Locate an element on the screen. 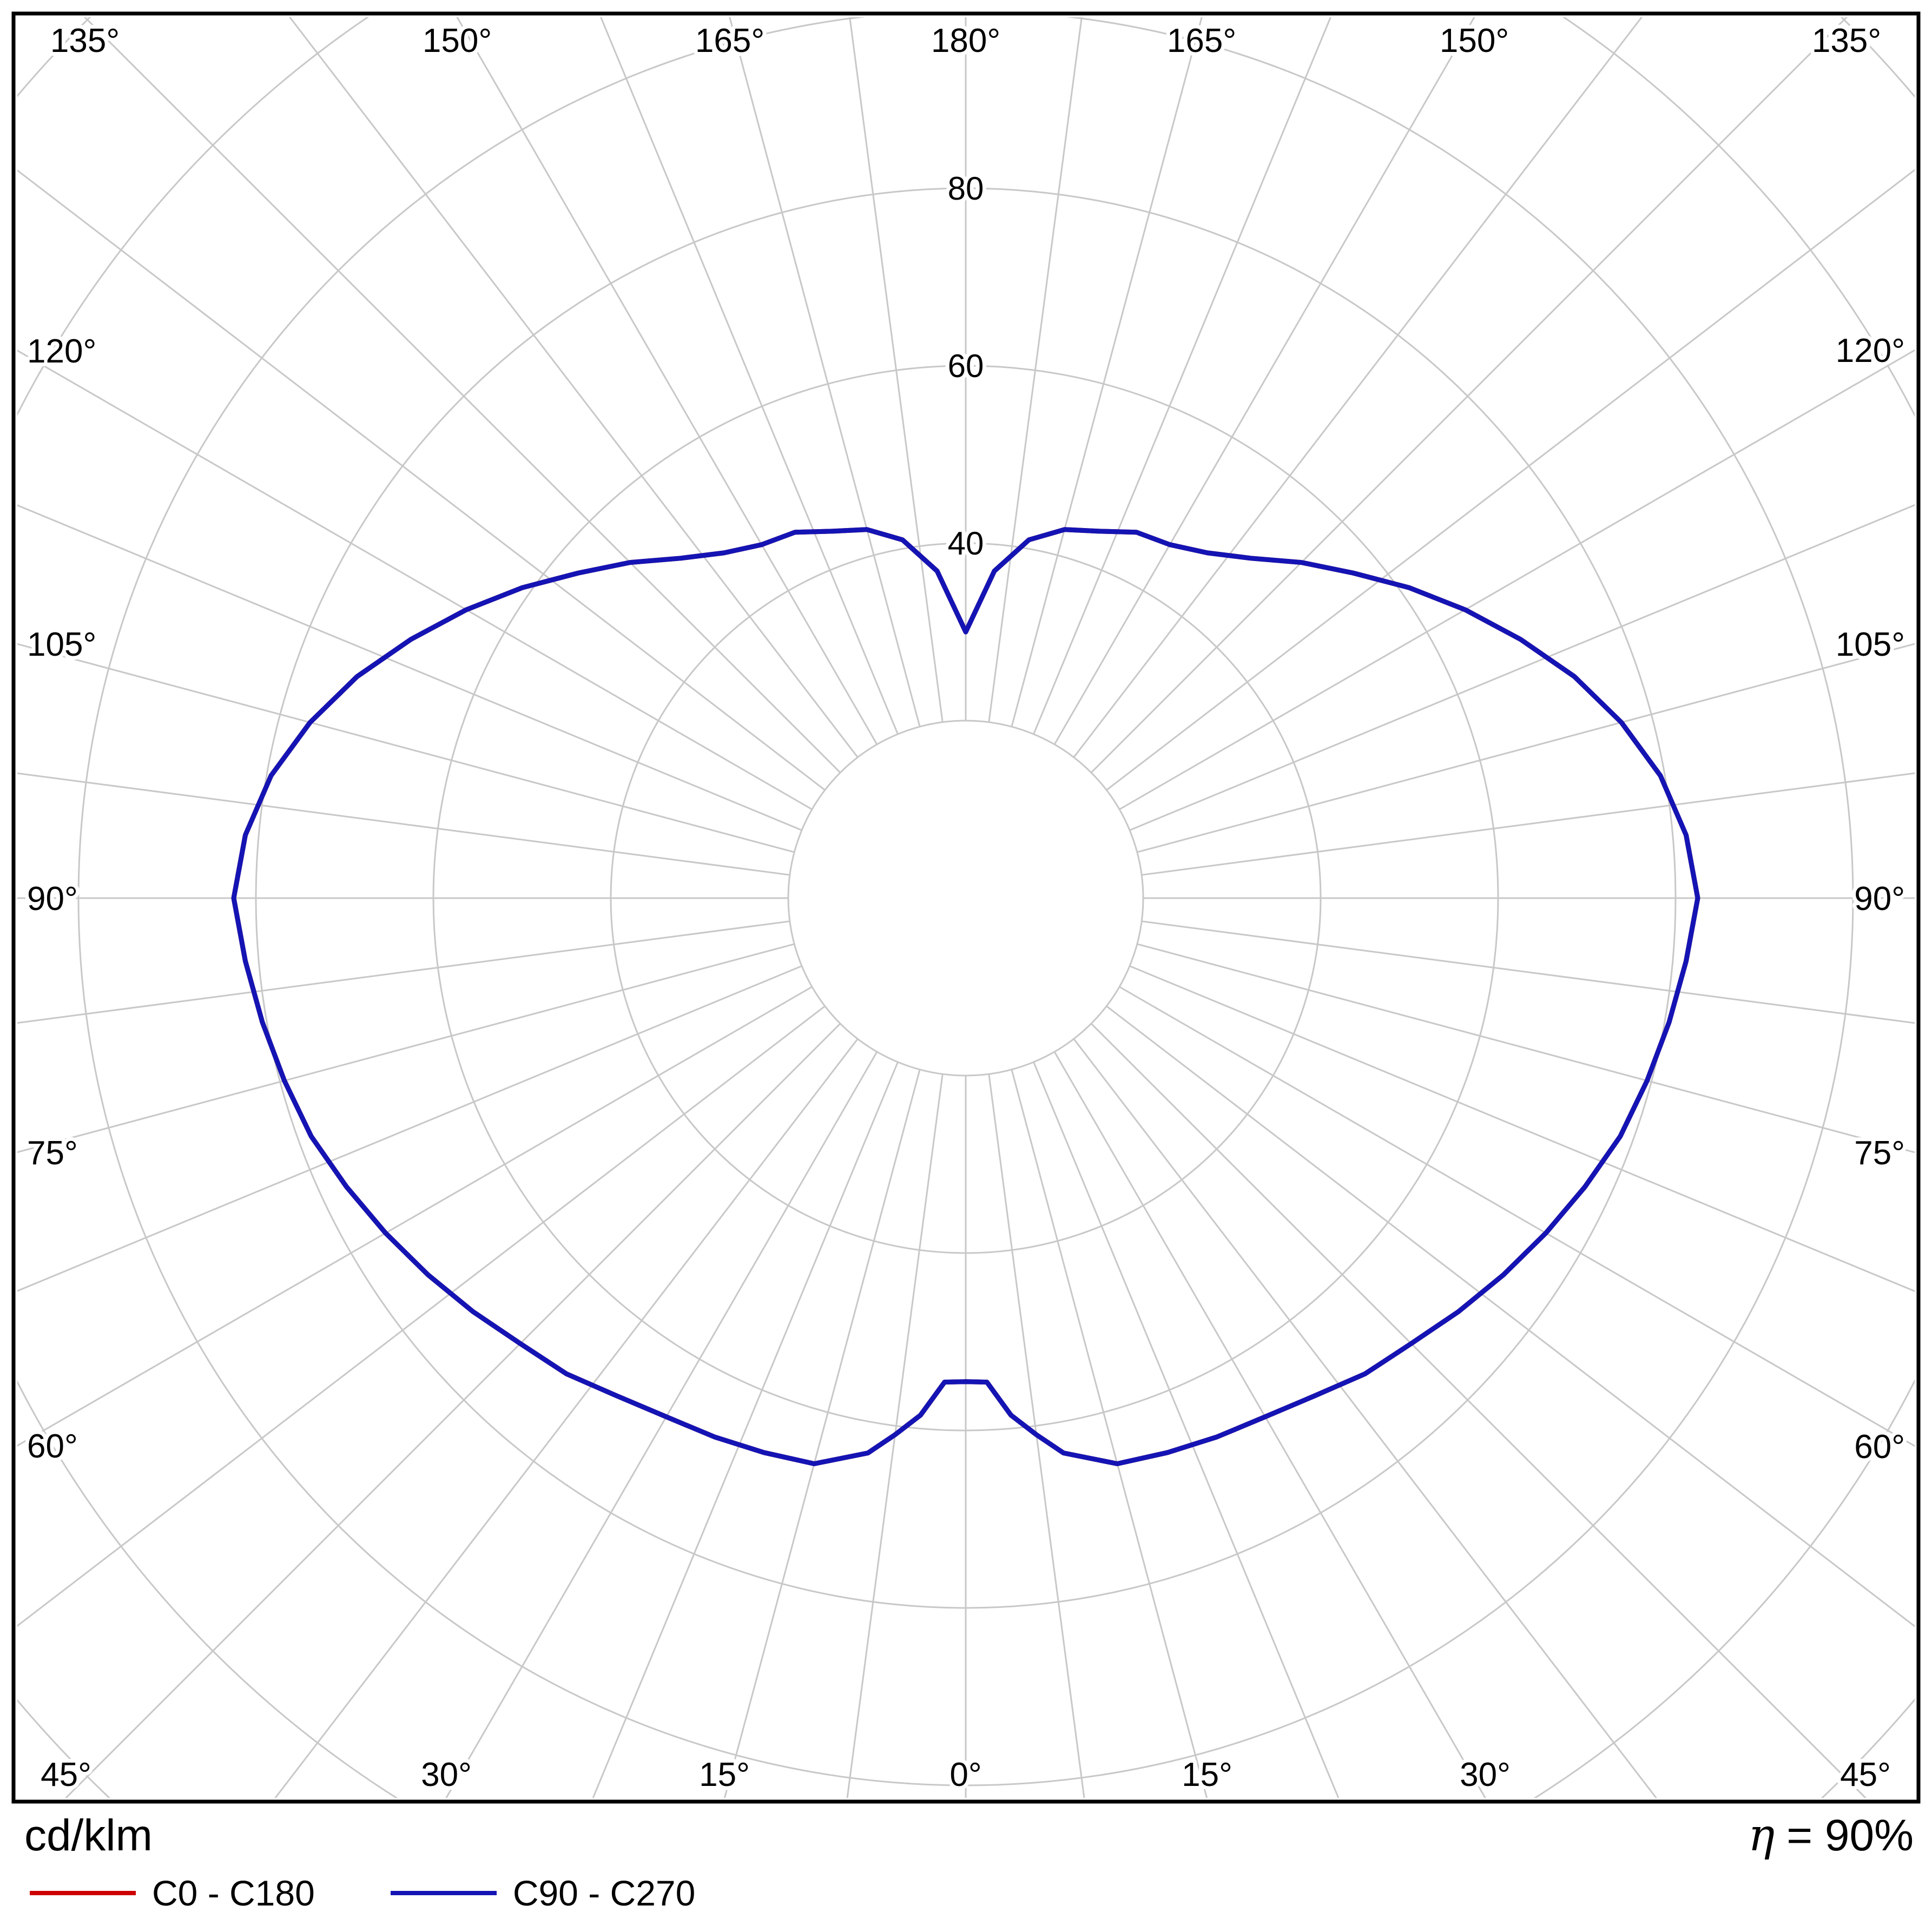 This screenshot has height=1932, width=1932. legend-label: C0 - C180 is located at coordinates (233, 1893).